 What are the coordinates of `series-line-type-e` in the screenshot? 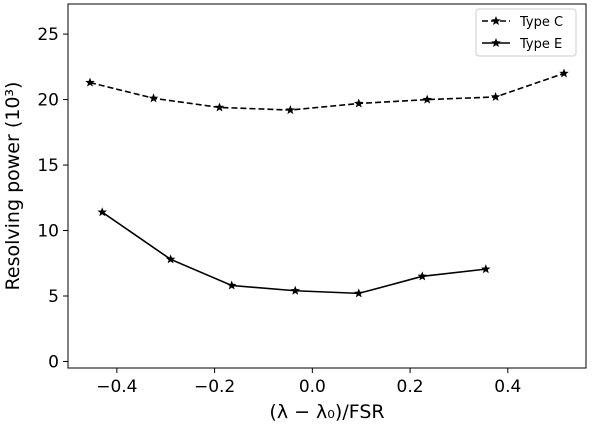 It's located at (293, 253).